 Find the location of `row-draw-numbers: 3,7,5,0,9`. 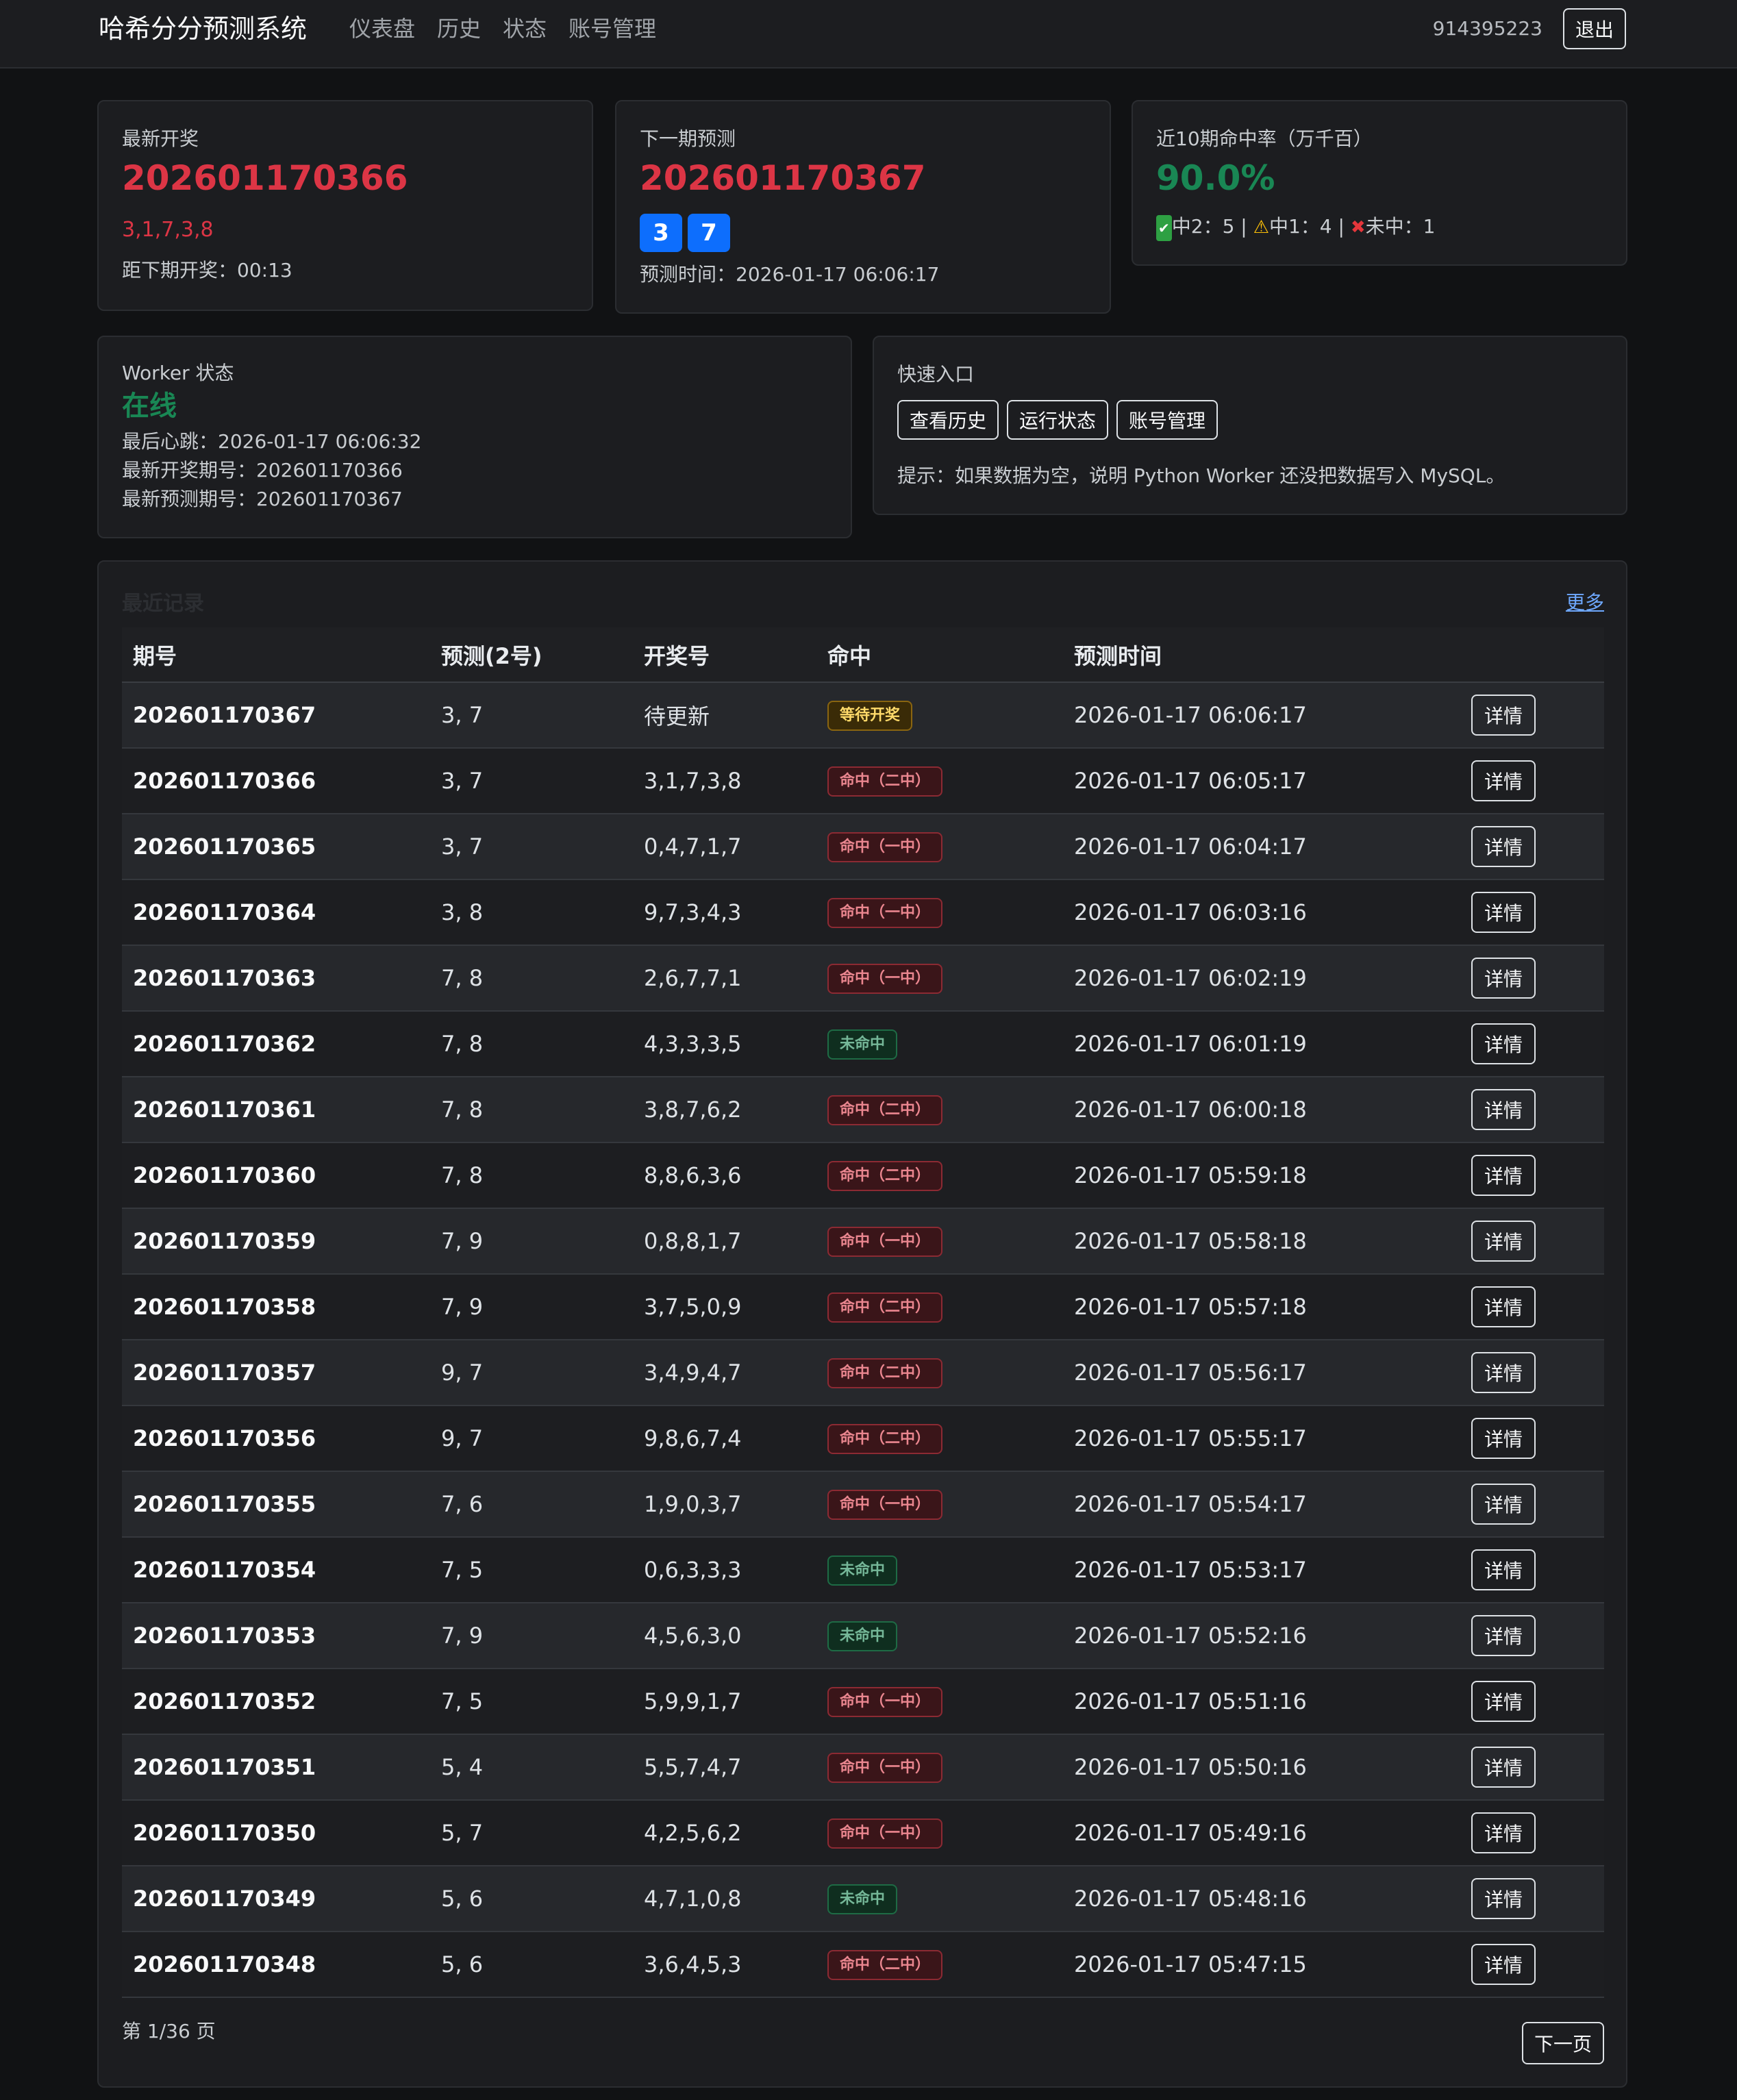

row-draw-numbers: 3,7,5,0,9 is located at coordinates (724, 1307).